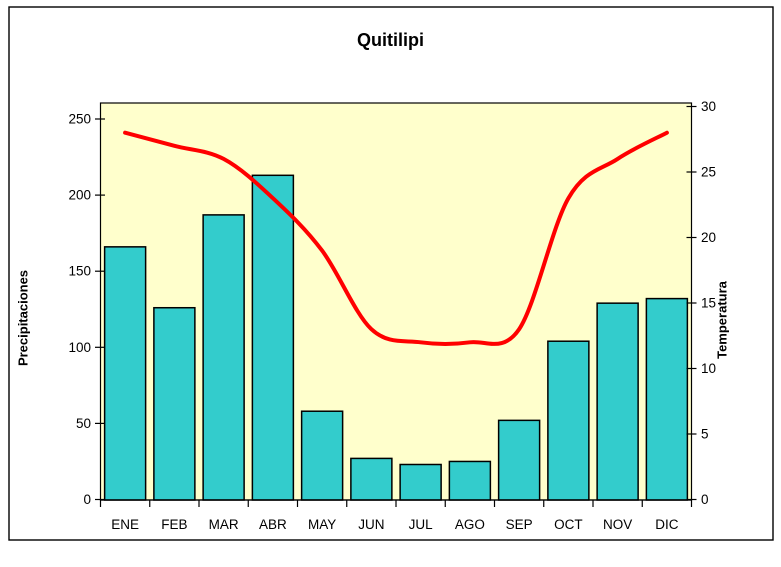 The height and width of the screenshot is (567, 781). What do you see at coordinates (519, 524) in the screenshot?
I see `x-axis-label-sep: SEP` at bounding box center [519, 524].